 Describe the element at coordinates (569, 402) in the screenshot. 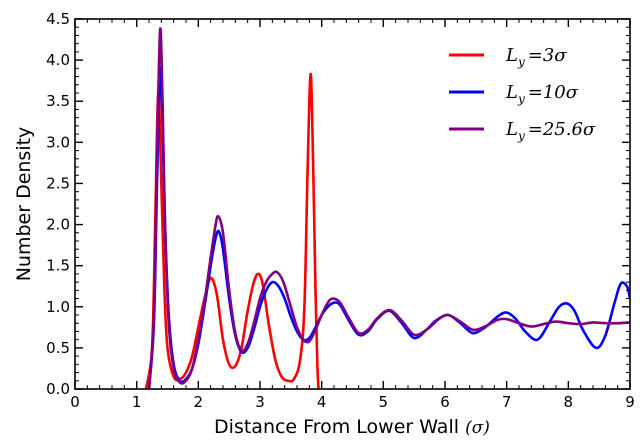

I see `x-tick-label: 8` at that location.